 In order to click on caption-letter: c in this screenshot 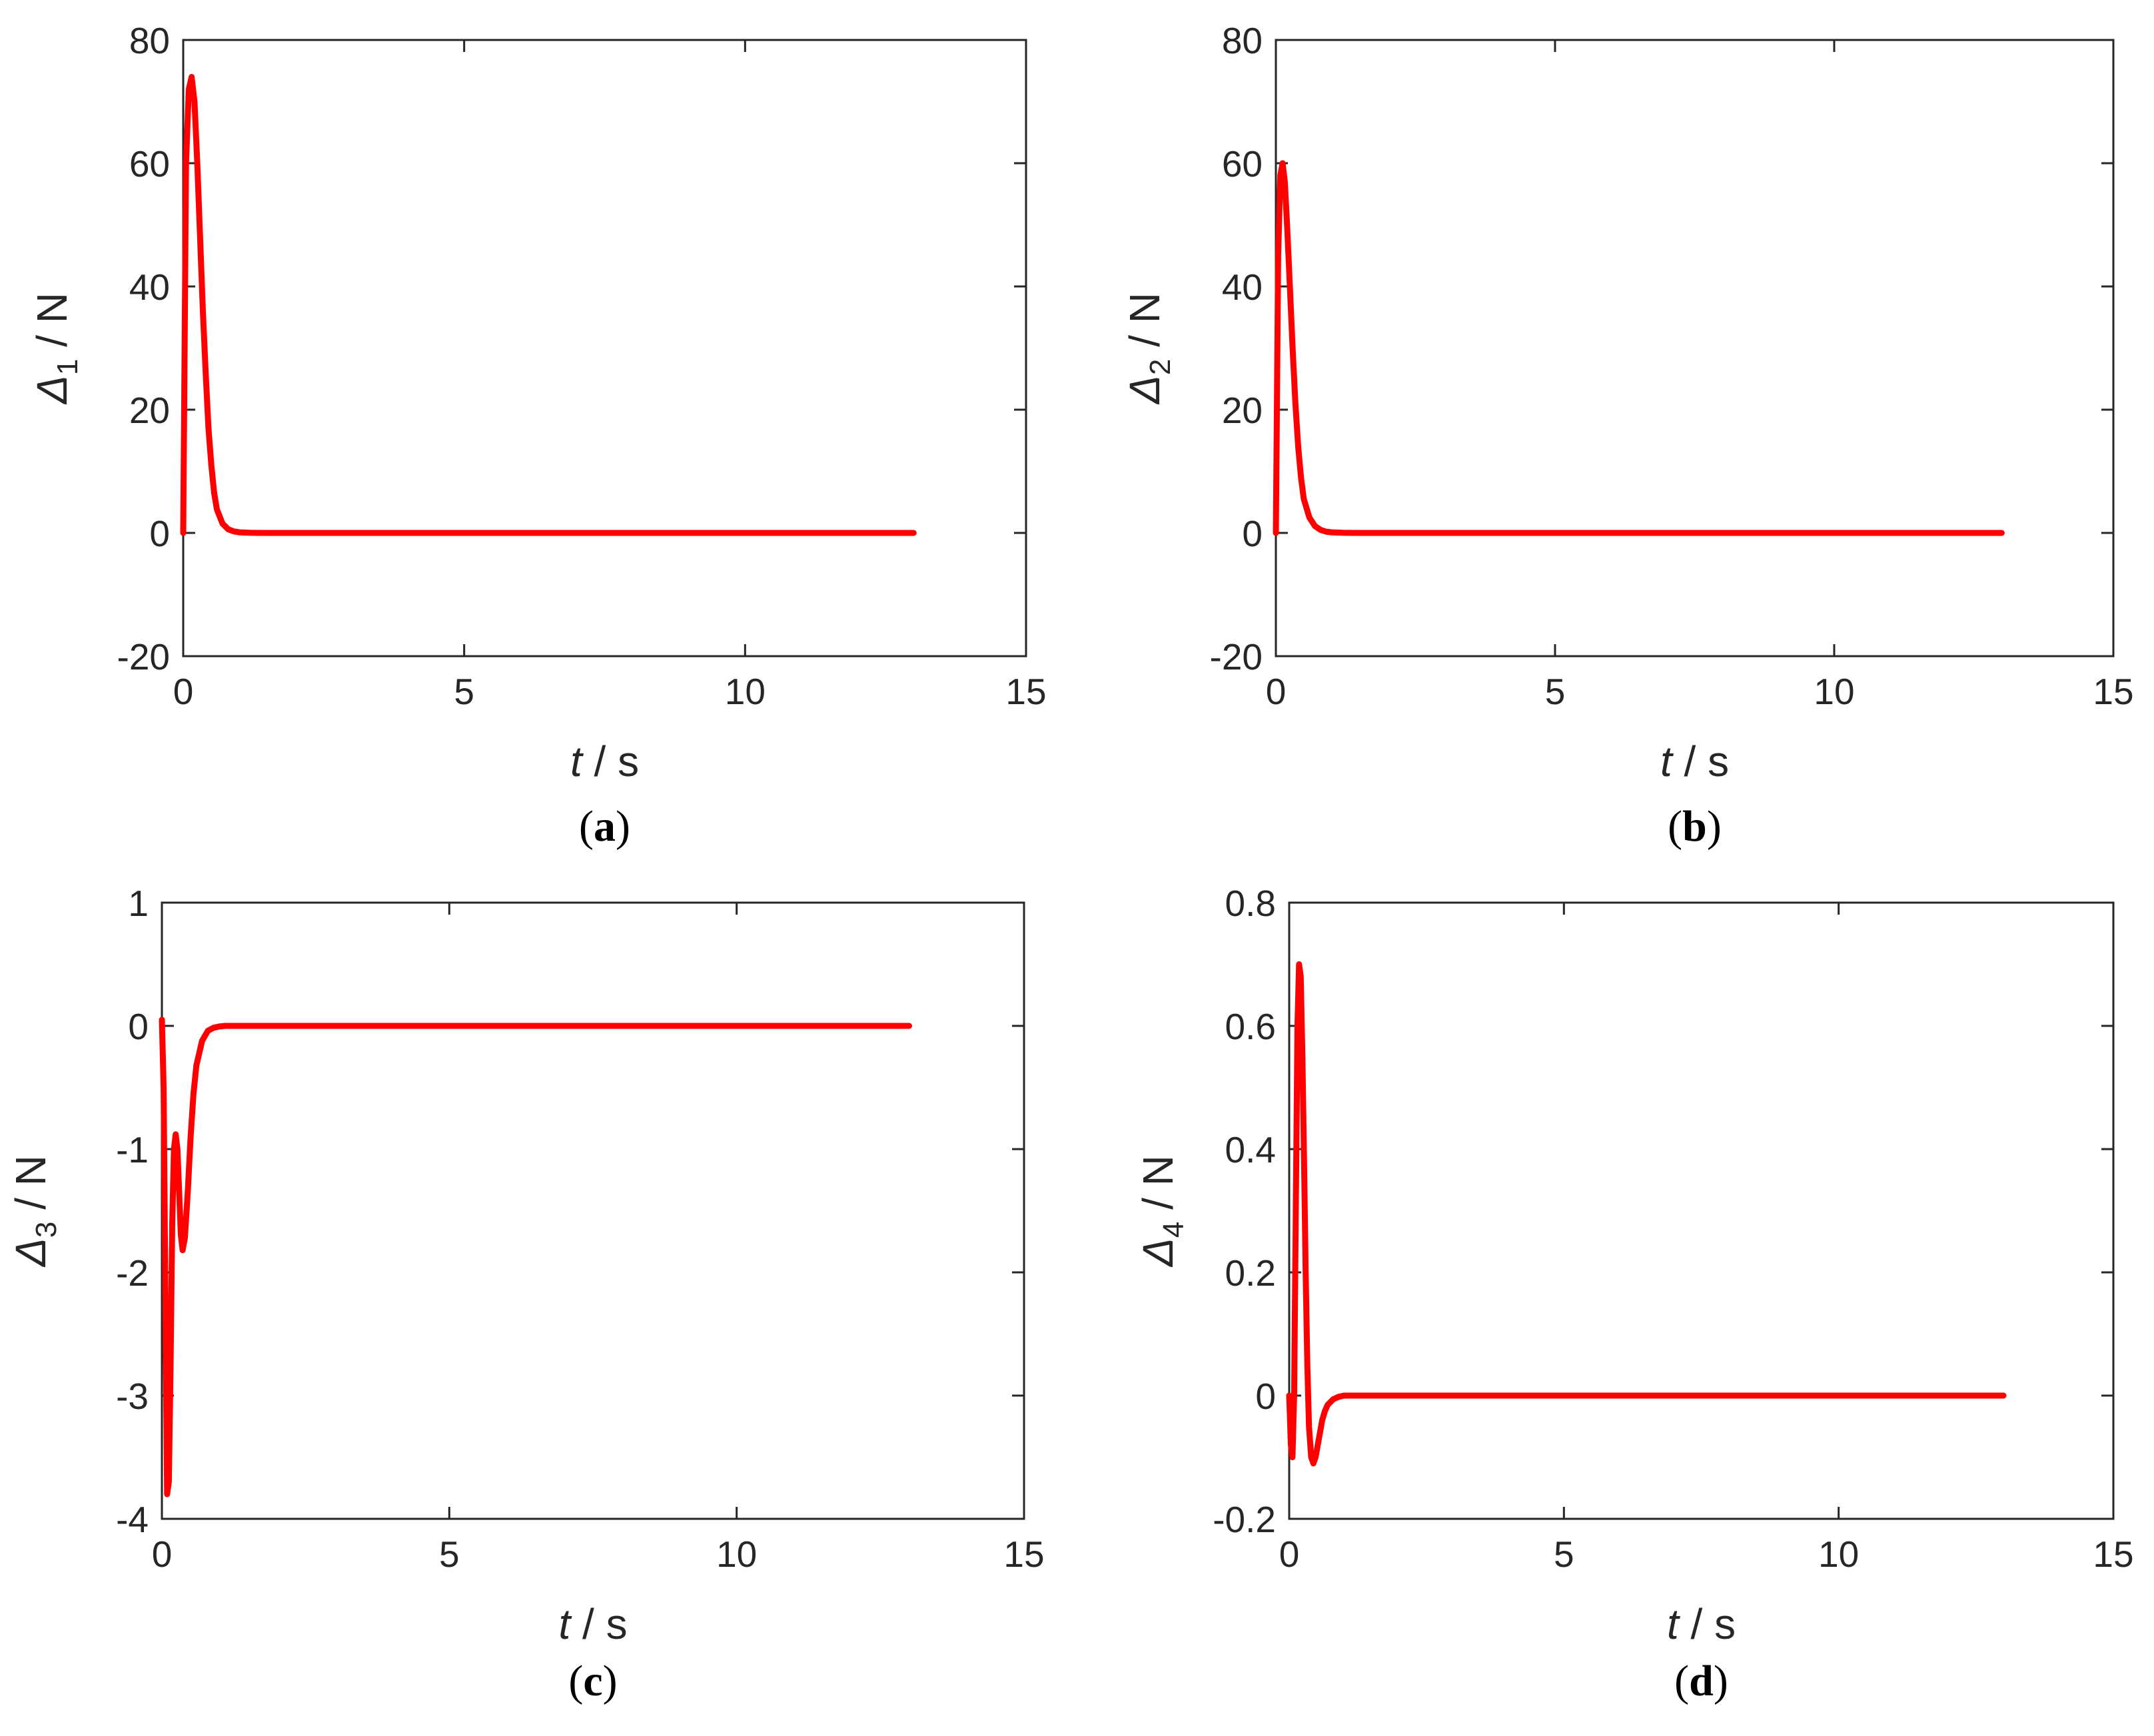, I will do `click(592, 1681)`.